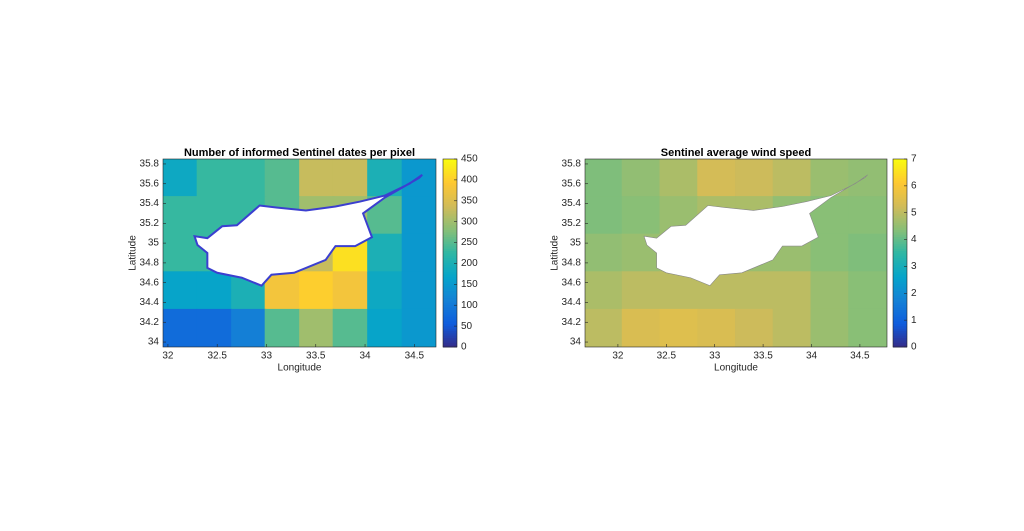 This screenshot has height=531, width=1024. What do you see at coordinates (763, 356) in the screenshot?
I see `x-tick-label: 33.5` at bounding box center [763, 356].